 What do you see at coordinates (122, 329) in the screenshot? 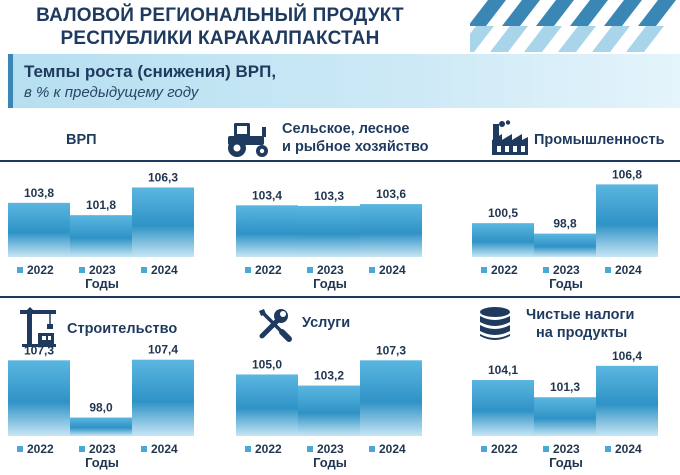
I see `panel-title-construction: Строительство` at bounding box center [122, 329].